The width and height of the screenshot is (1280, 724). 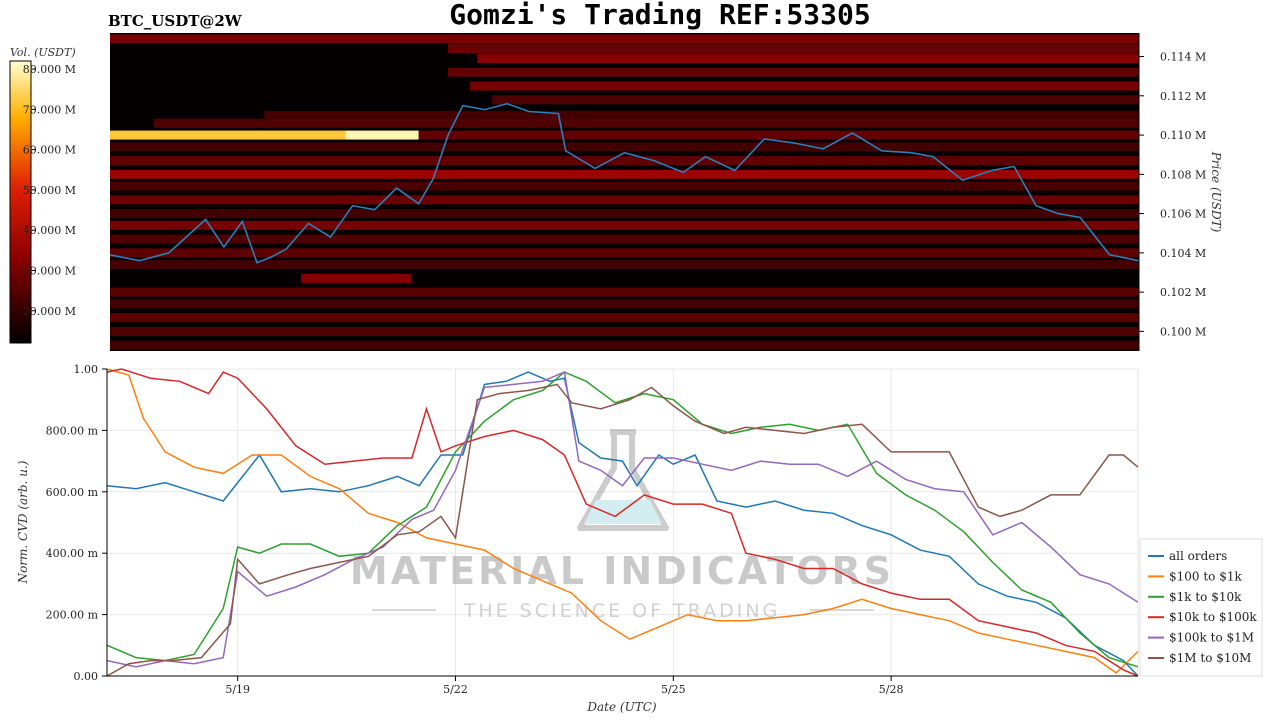 What do you see at coordinates (49, 190) in the screenshot?
I see `colorbar-tick-label: 50.000 M` at bounding box center [49, 190].